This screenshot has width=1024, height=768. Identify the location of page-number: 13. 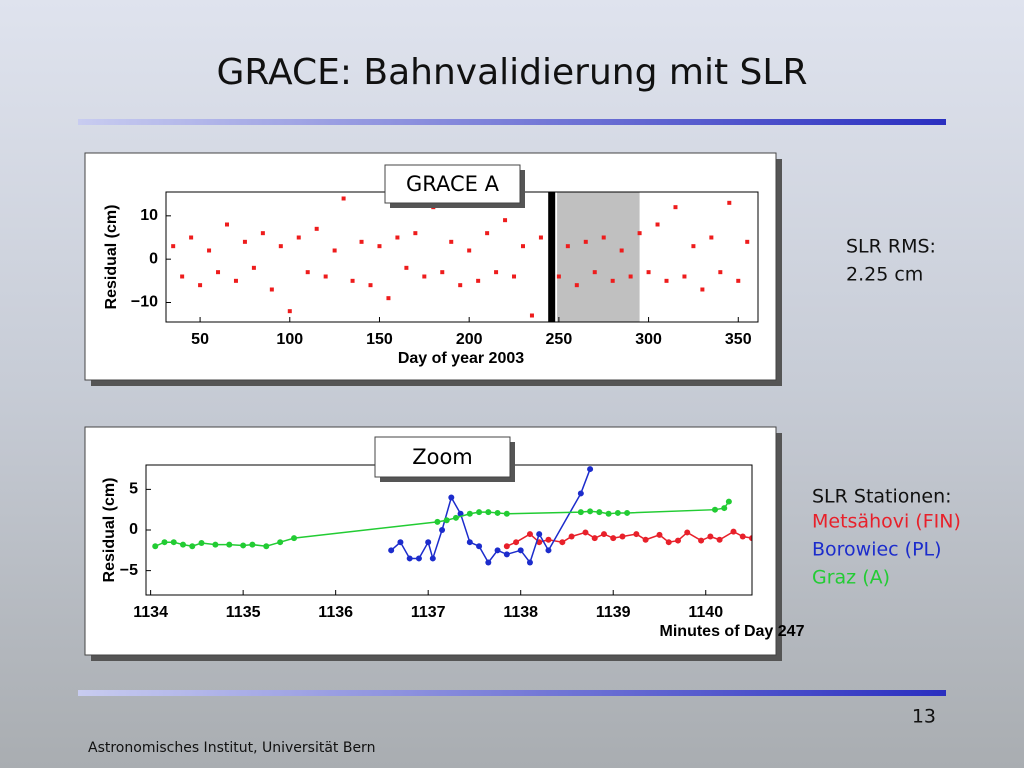
(924, 717).